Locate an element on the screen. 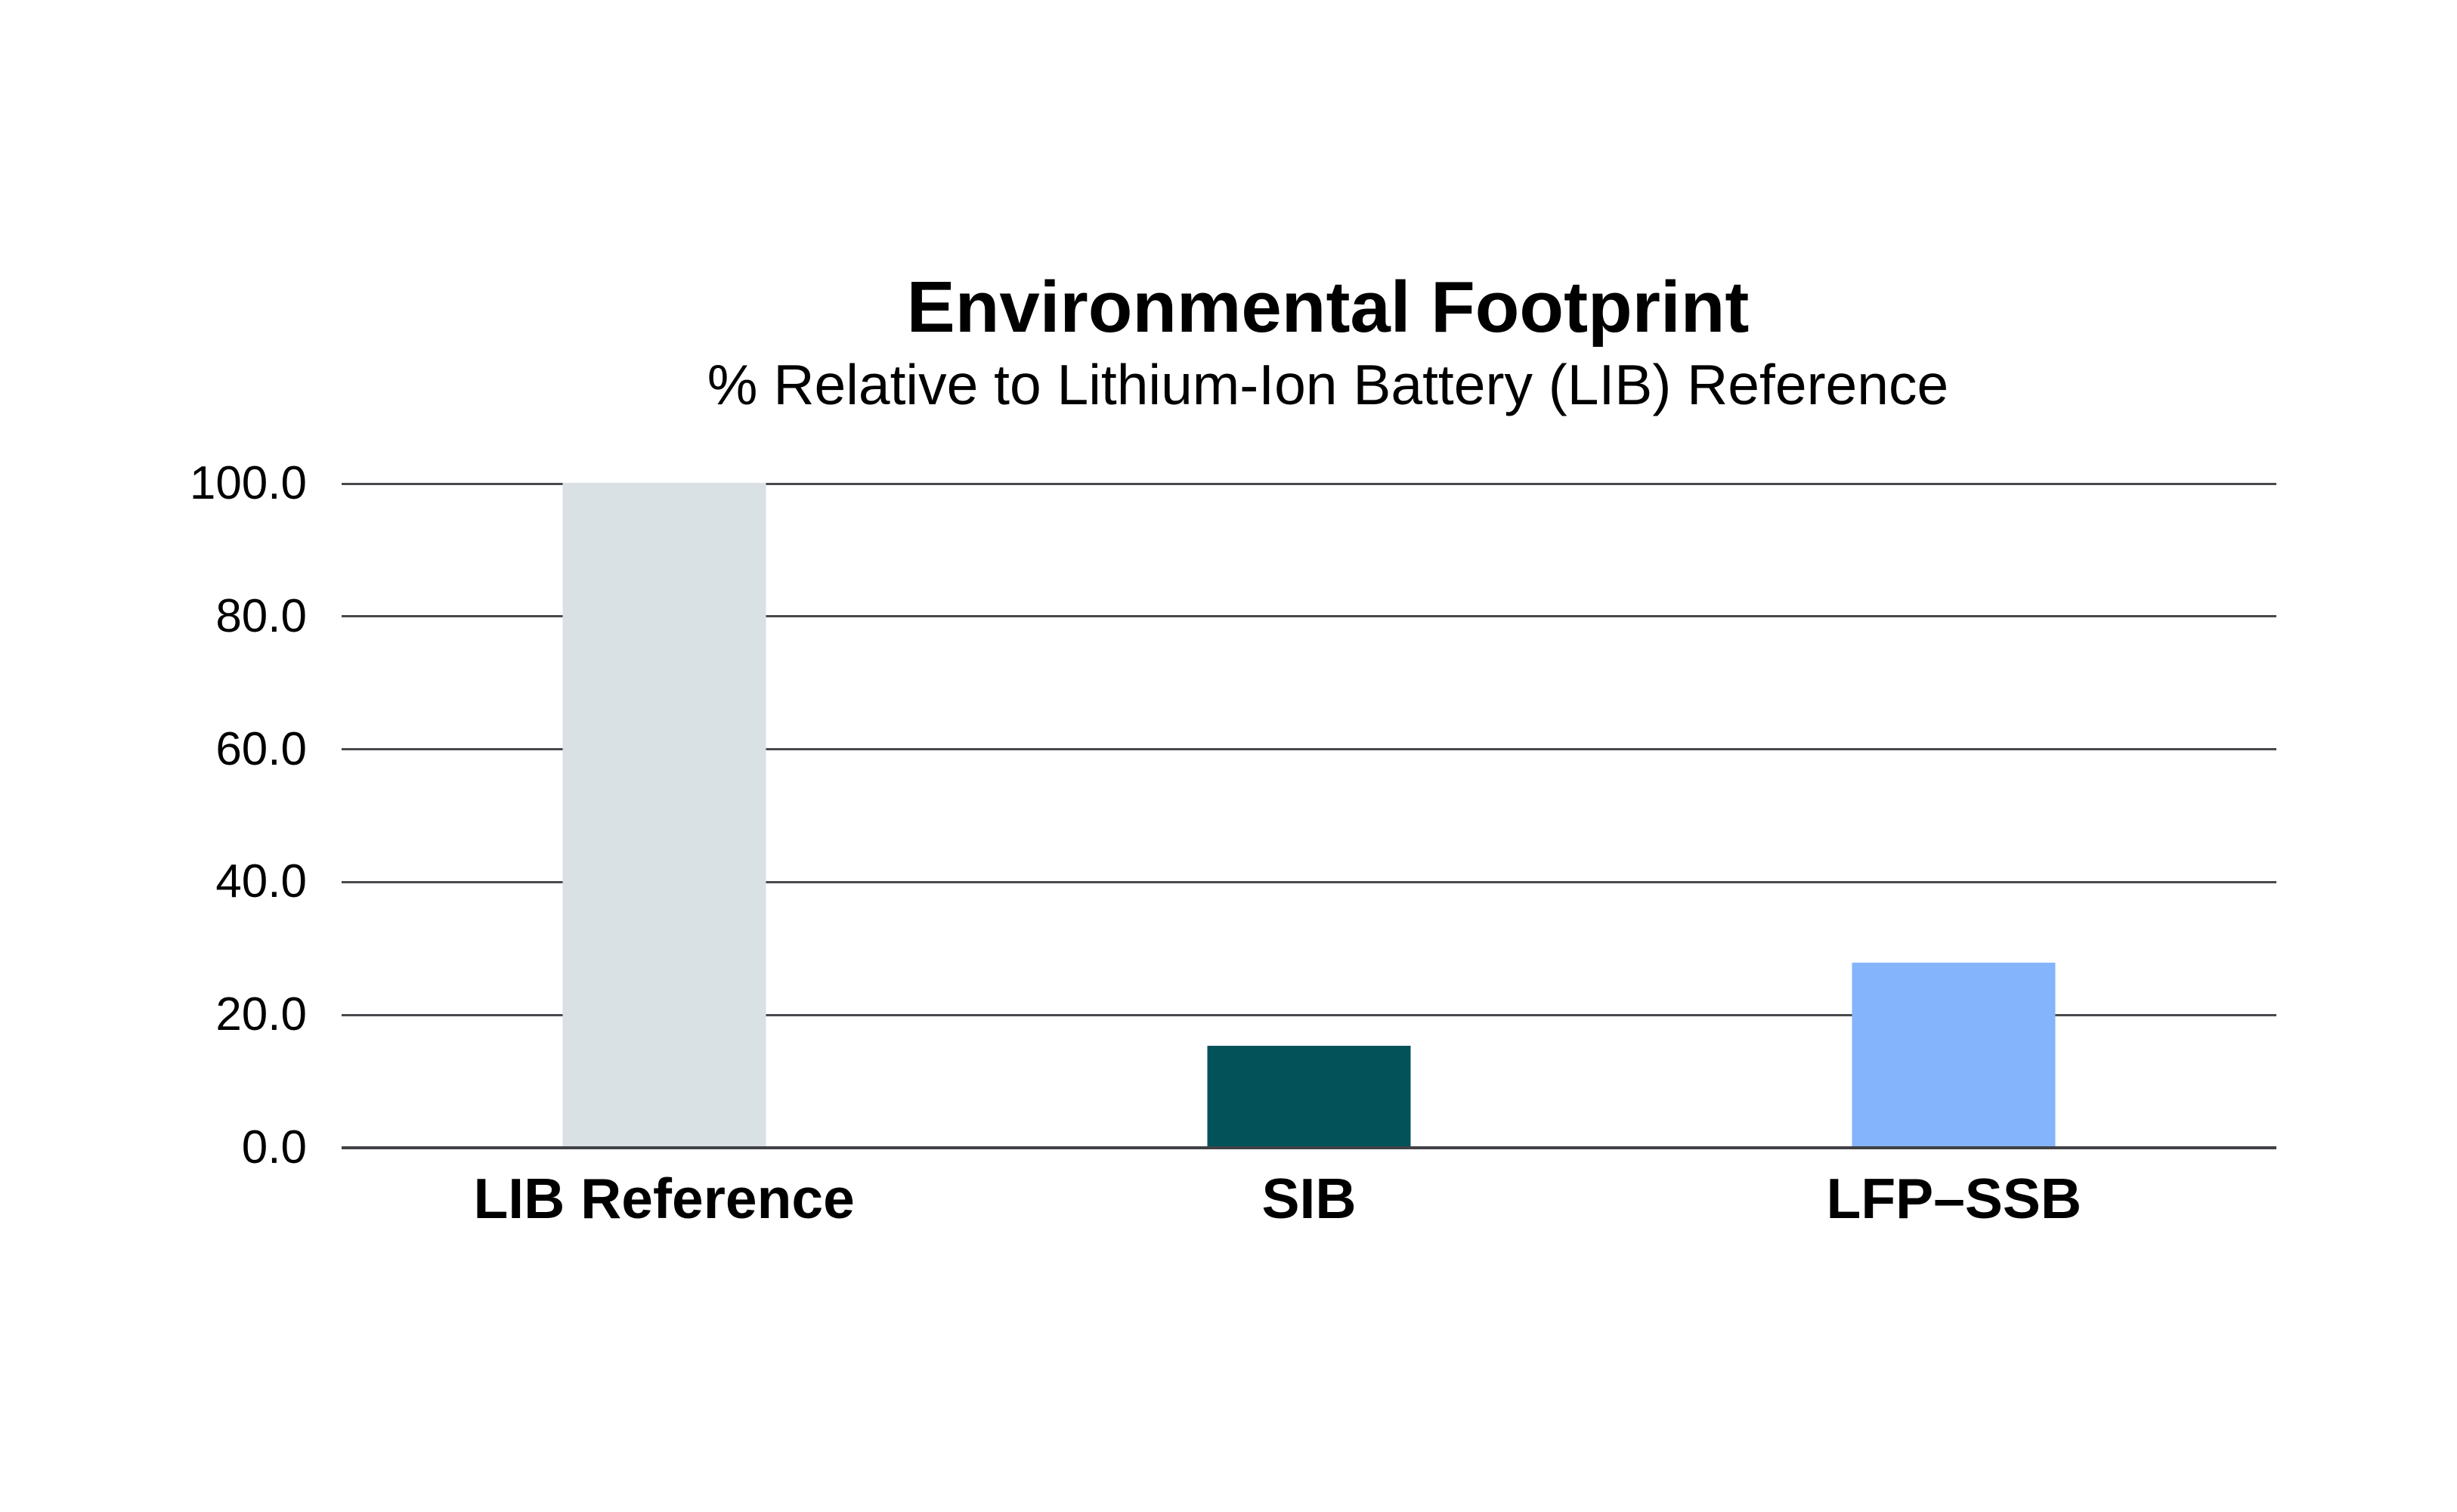 Image resolution: width=2457 pixels, height=1512 pixels. y-tick-label: 40.0 is located at coordinates (261, 881).